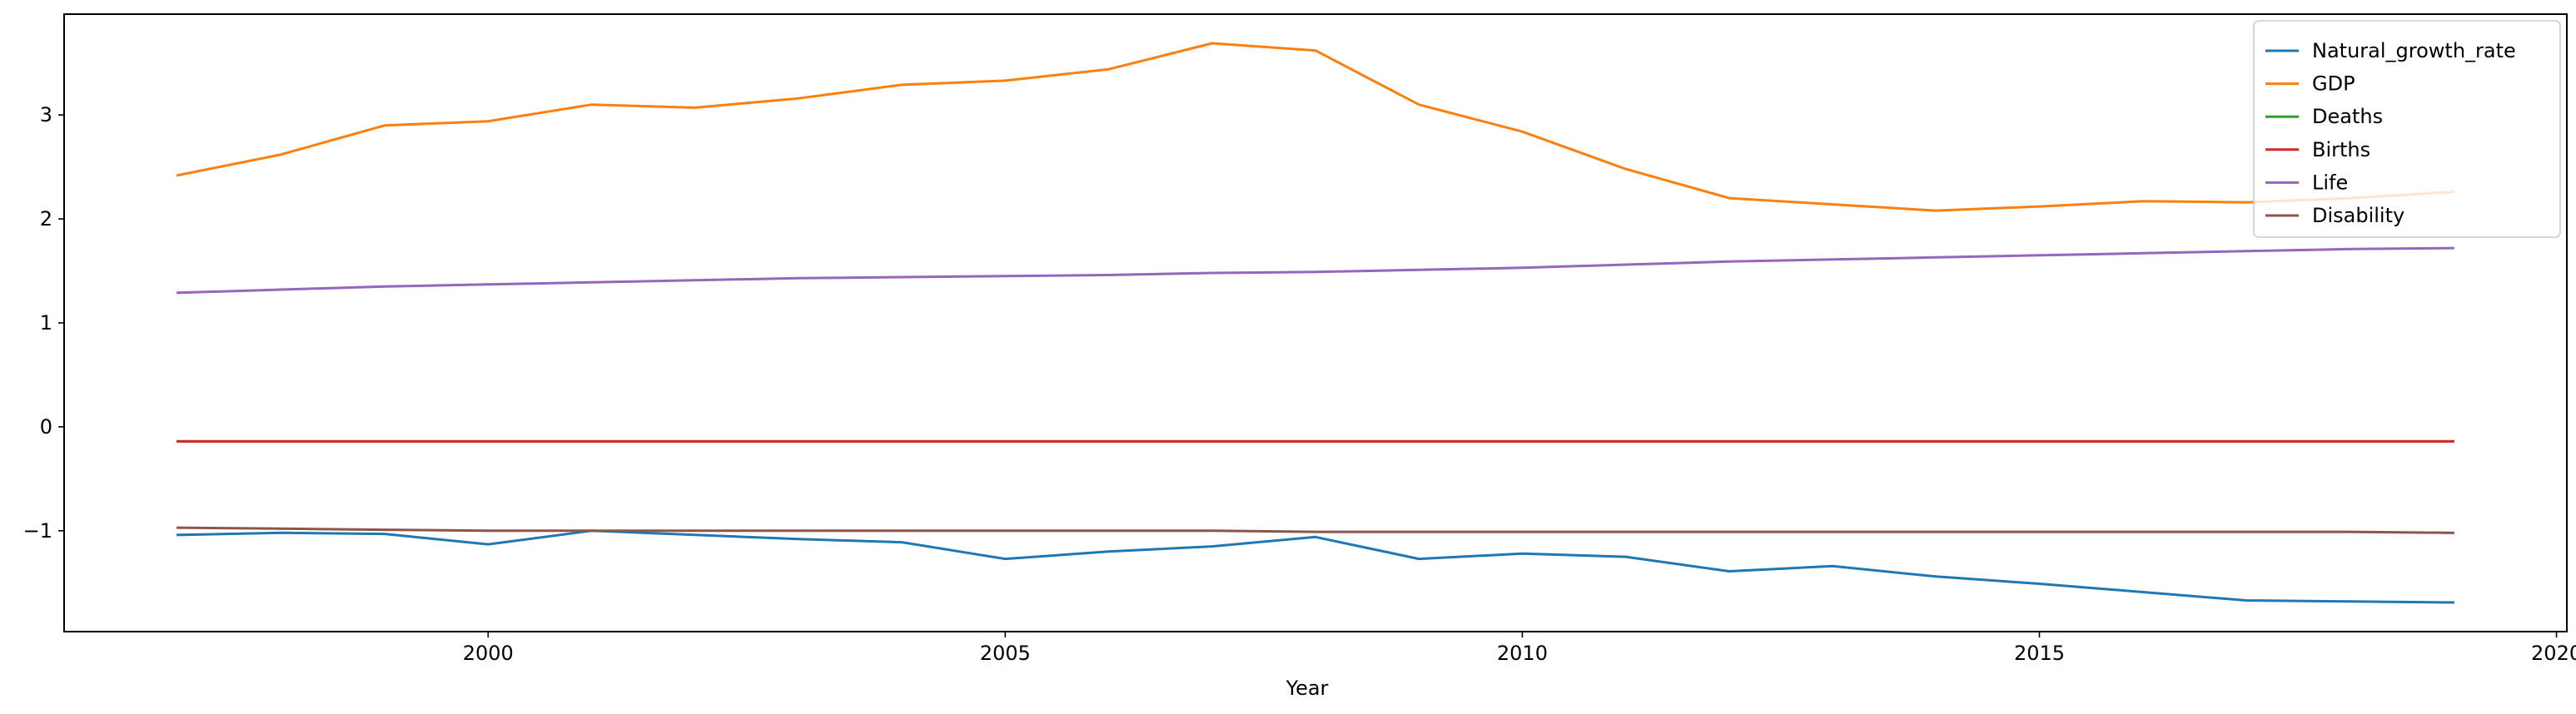 The width and height of the screenshot is (2576, 714). What do you see at coordinates (1307, 688) in the screenshot?
I see `x-axis-title: Year` at bounding box center [1307, 688].